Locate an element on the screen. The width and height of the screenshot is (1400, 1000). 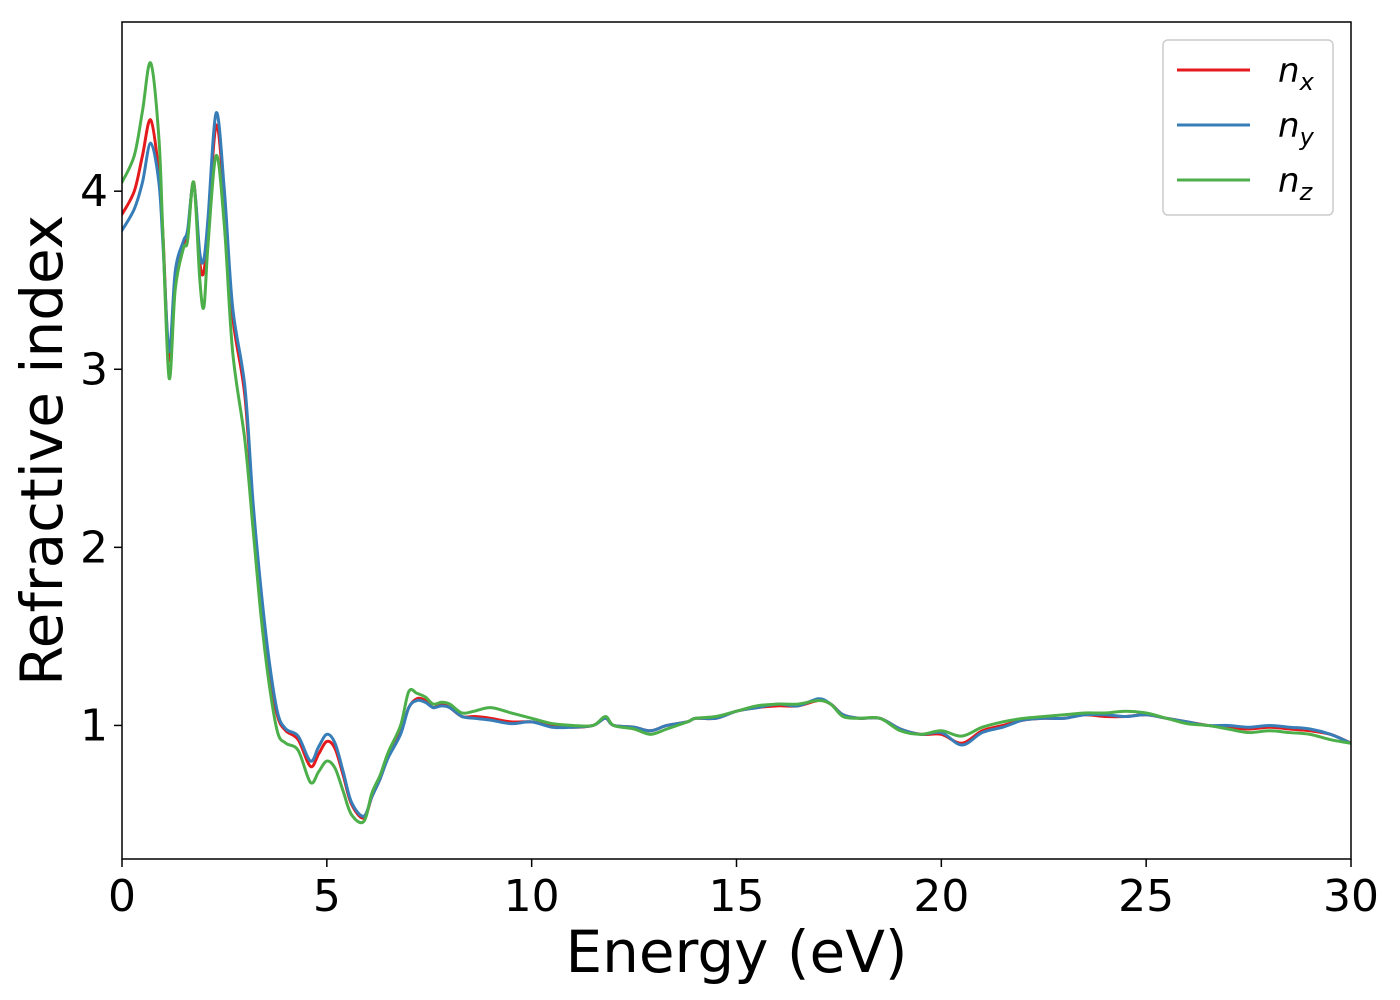
x-tick-label: 10 is located at coordinates (532, 896).